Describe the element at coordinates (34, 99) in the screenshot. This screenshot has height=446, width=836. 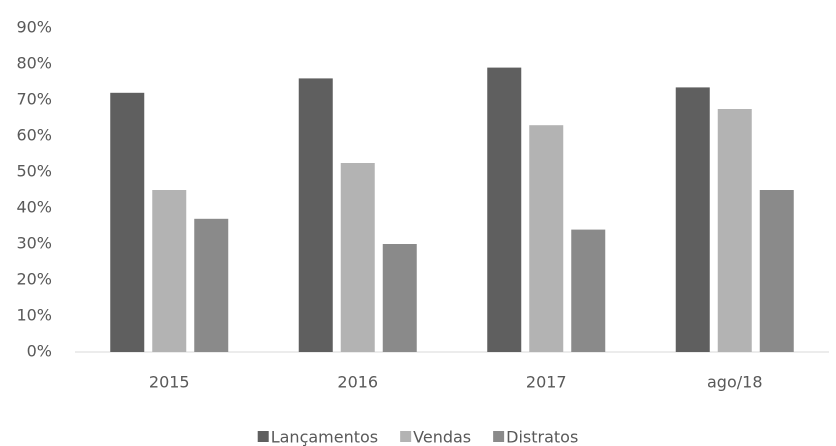
I see `y-tick-label: 70%` at that location.